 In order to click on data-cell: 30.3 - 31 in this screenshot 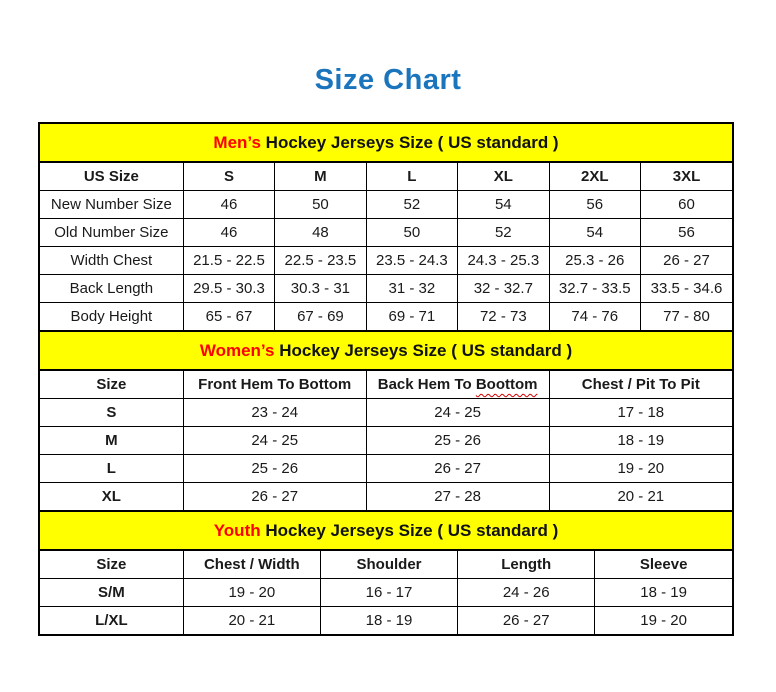, I will do `click(320, 288)`.